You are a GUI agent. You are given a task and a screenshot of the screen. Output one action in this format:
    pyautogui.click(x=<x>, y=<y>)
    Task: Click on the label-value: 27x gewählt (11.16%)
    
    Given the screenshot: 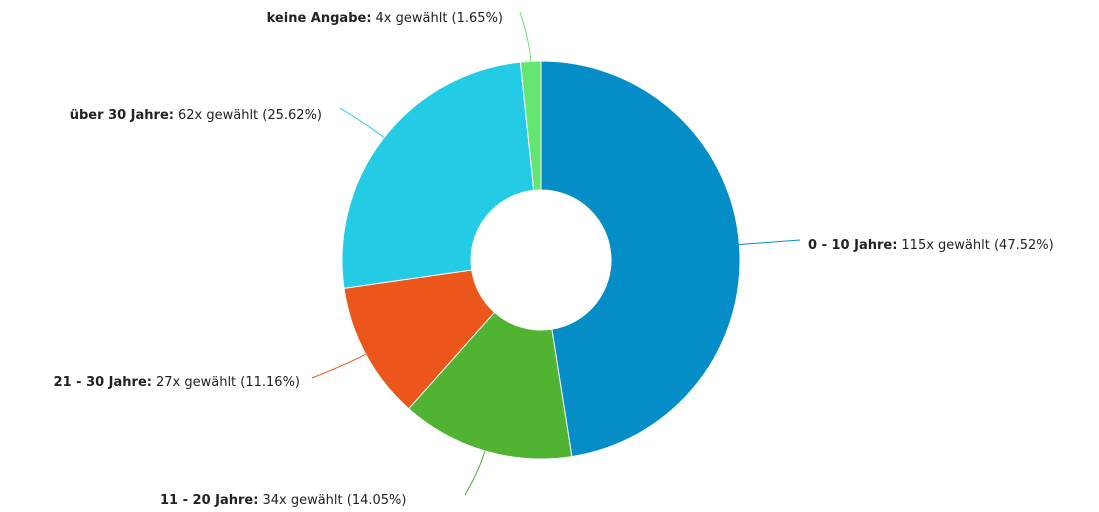 What is the action you would take?
    pyautogui.click(x=228, y=382)
    